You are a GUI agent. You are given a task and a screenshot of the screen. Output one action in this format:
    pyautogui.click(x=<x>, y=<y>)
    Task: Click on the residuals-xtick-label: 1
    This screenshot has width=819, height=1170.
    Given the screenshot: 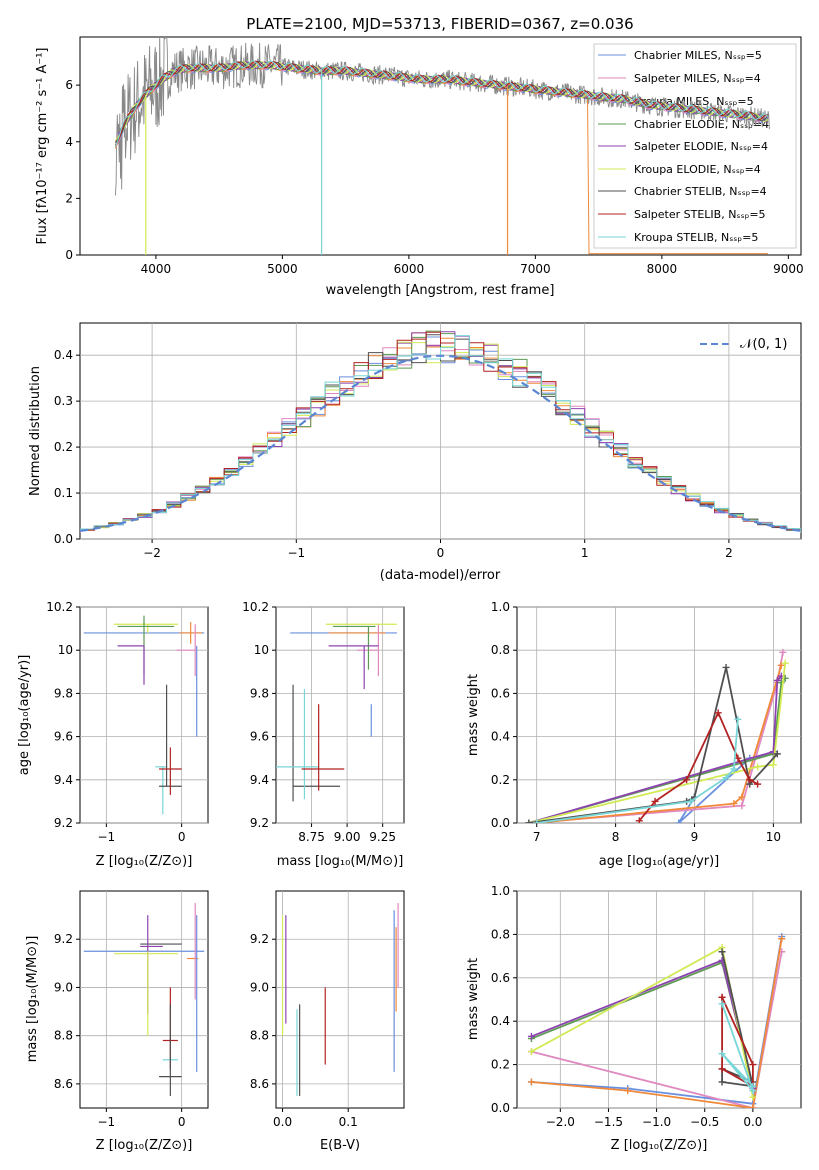 What is the action you would take?
    pyautogui.click(x=585, y=553)
    